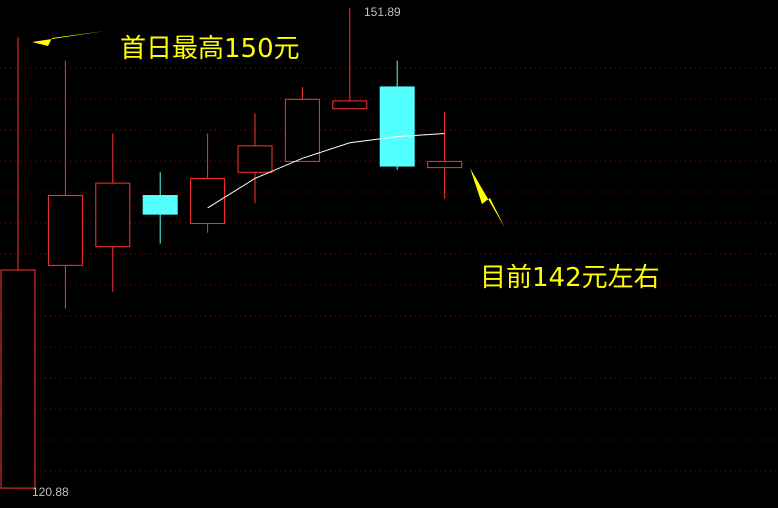 The height and width of the screenshot is (508, 778). Describe the element at coordinates (326, 170) in the screenshot. I see `moving-average-line` at that location.